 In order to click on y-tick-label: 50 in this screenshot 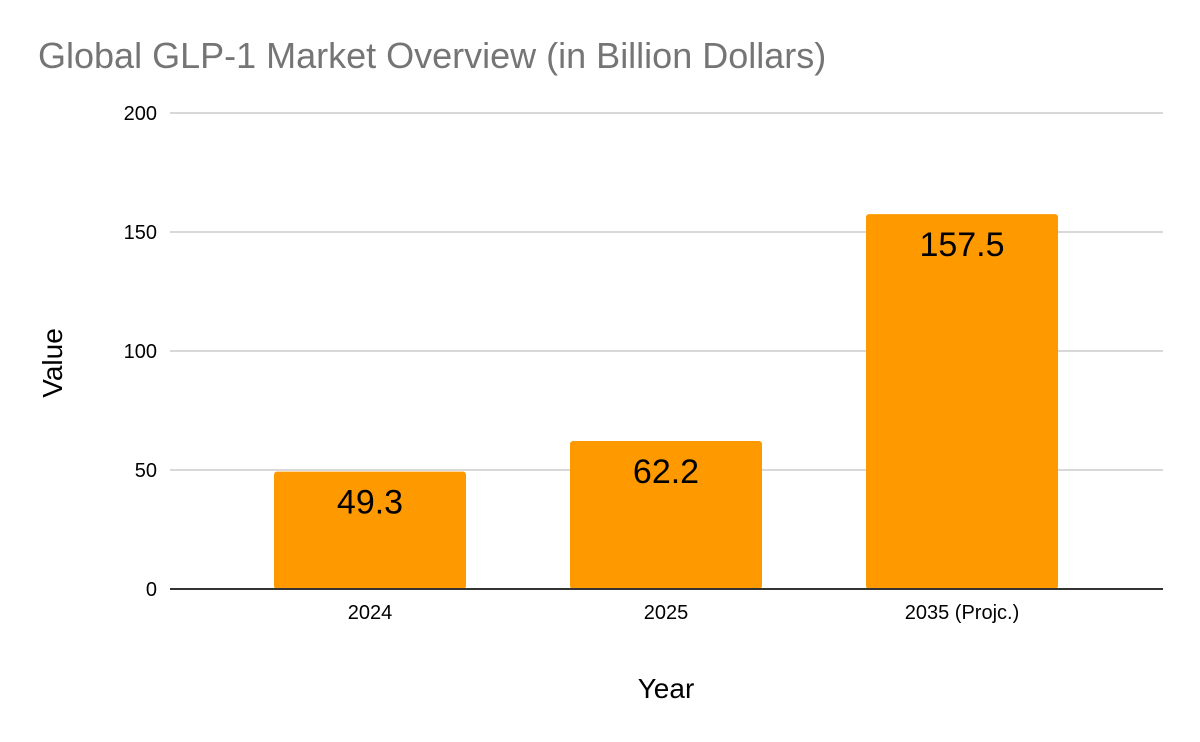, I will do `click(146, 471)`.